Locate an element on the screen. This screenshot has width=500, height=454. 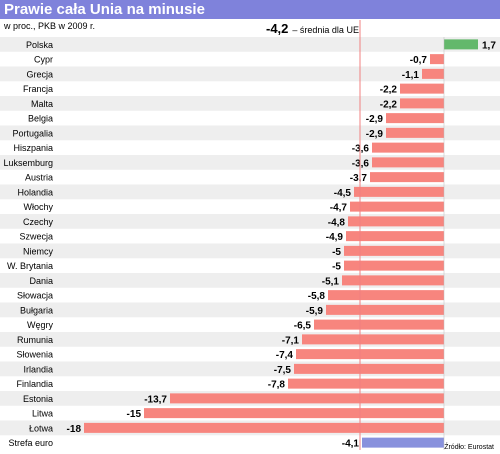
chart-title: Prawie cała Unia na minusie is located at coordinates (104, 9).